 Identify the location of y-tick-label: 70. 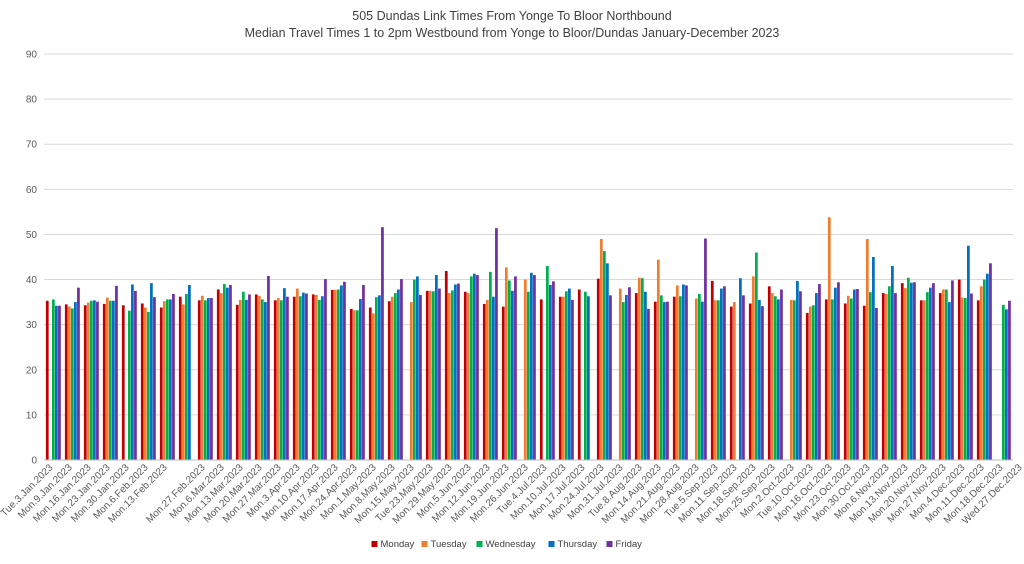
(32, 145).